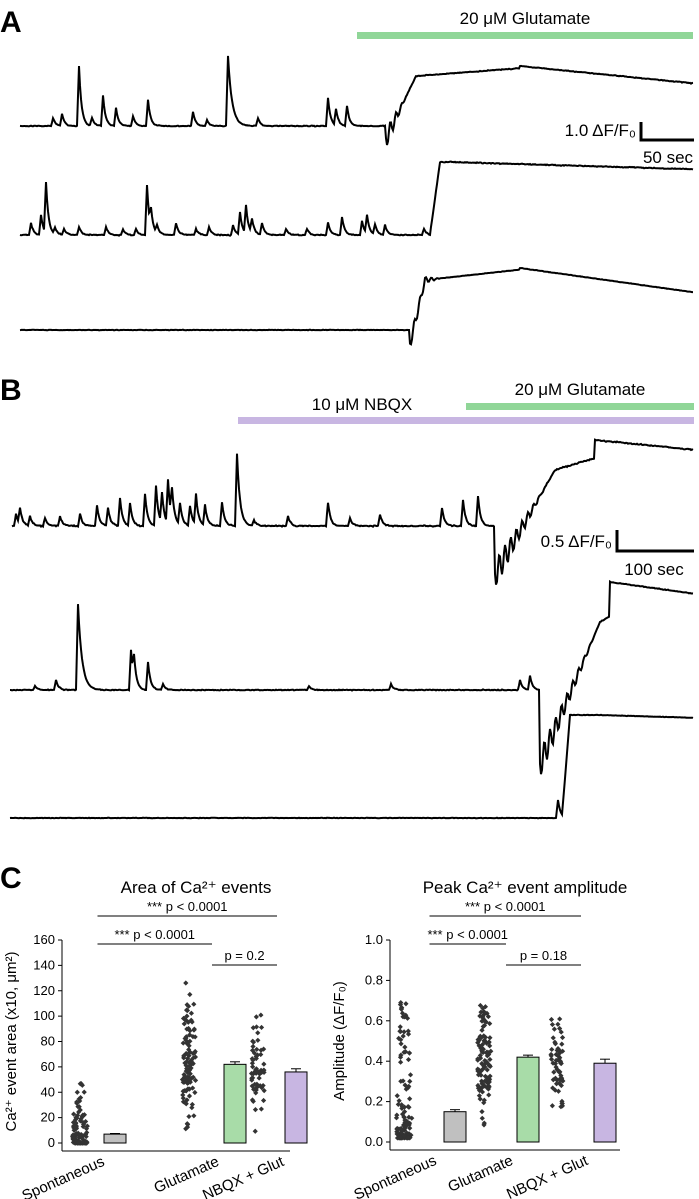 This screenshot has height=1199, width=699. I want to click on panel-b-nbqx-label: 10 μM NBQX, so click(362, 404).